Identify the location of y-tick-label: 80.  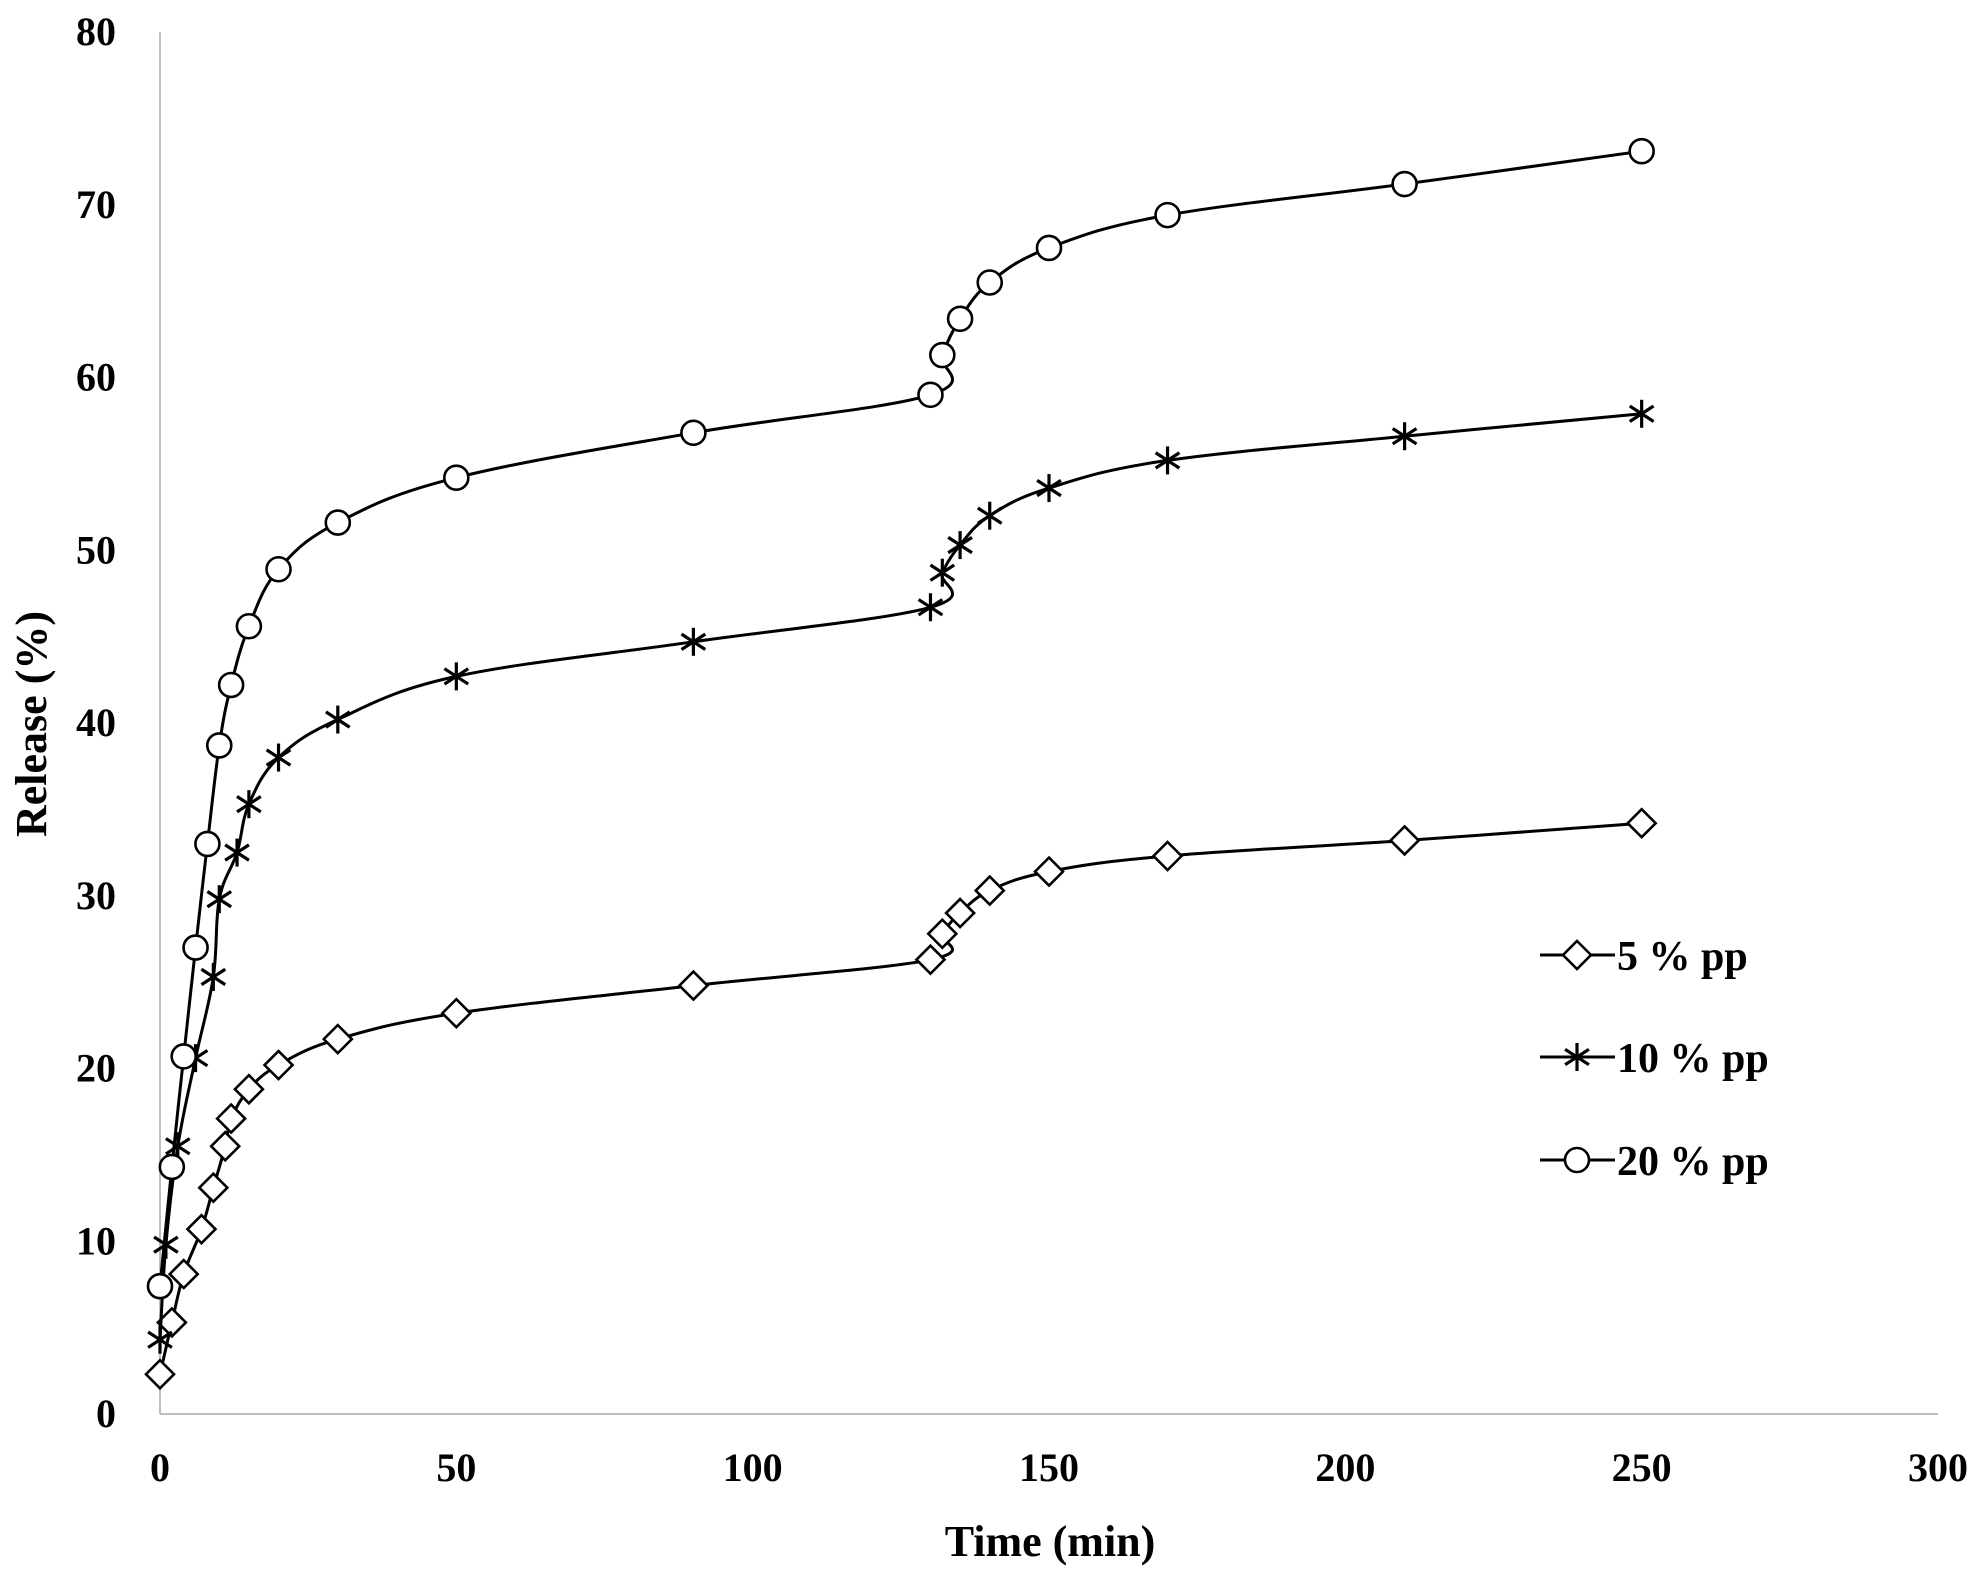
(96, 31).